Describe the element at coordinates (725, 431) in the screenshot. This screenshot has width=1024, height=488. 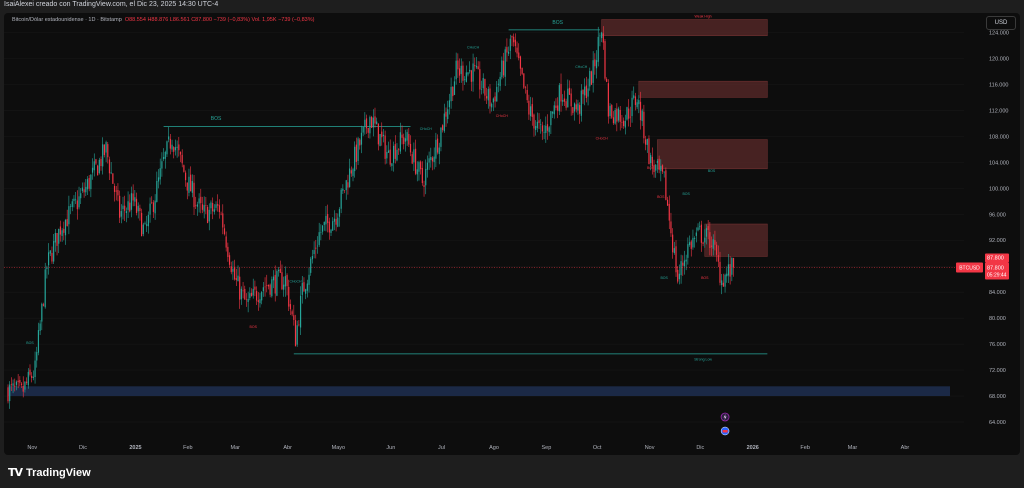
I see `us-flag-stripes-icon` at that location.